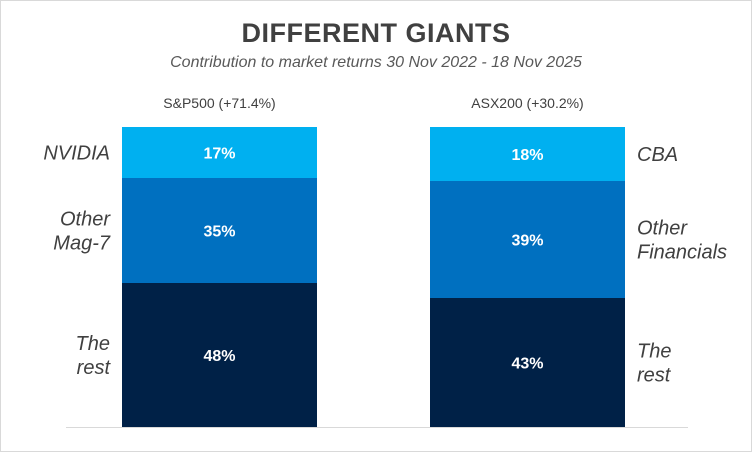 This screenshot has width=752, height=452. I want to click on segment-name-label: NVIDIA, so click(76, 154).